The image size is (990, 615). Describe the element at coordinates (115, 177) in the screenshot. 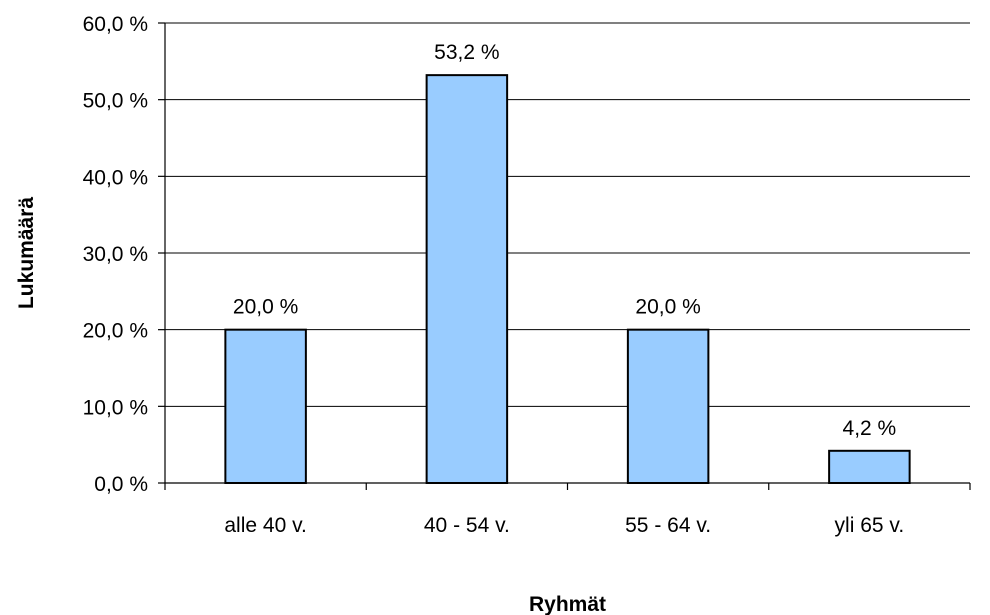

I see `y-tick-label: 40,0 %` at that location.